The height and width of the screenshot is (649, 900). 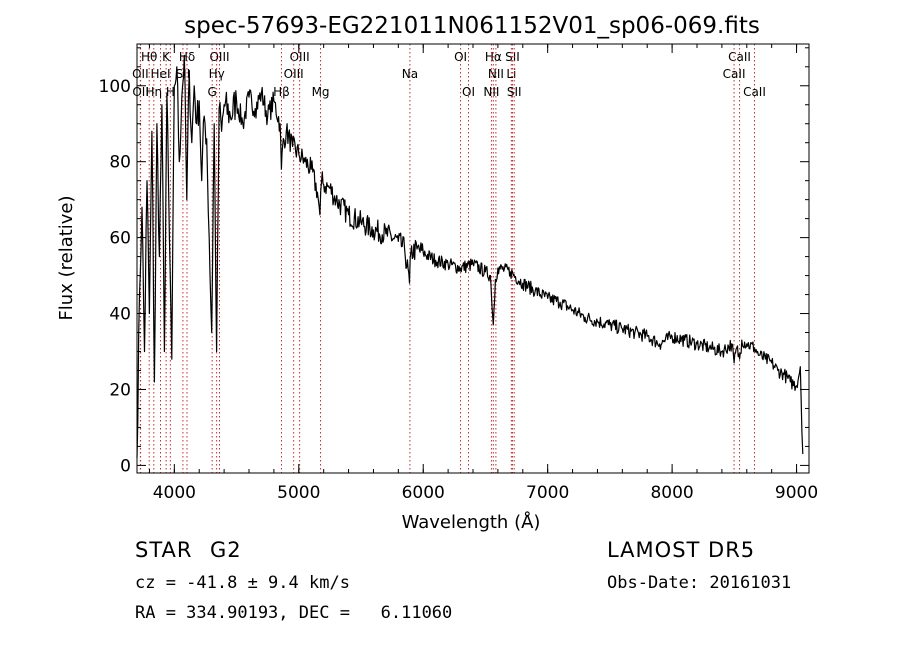 What do you see at coordinates (115, 87) in the screenshot?
I see `y-tick-label: 100` at bounding box center [115, 87].